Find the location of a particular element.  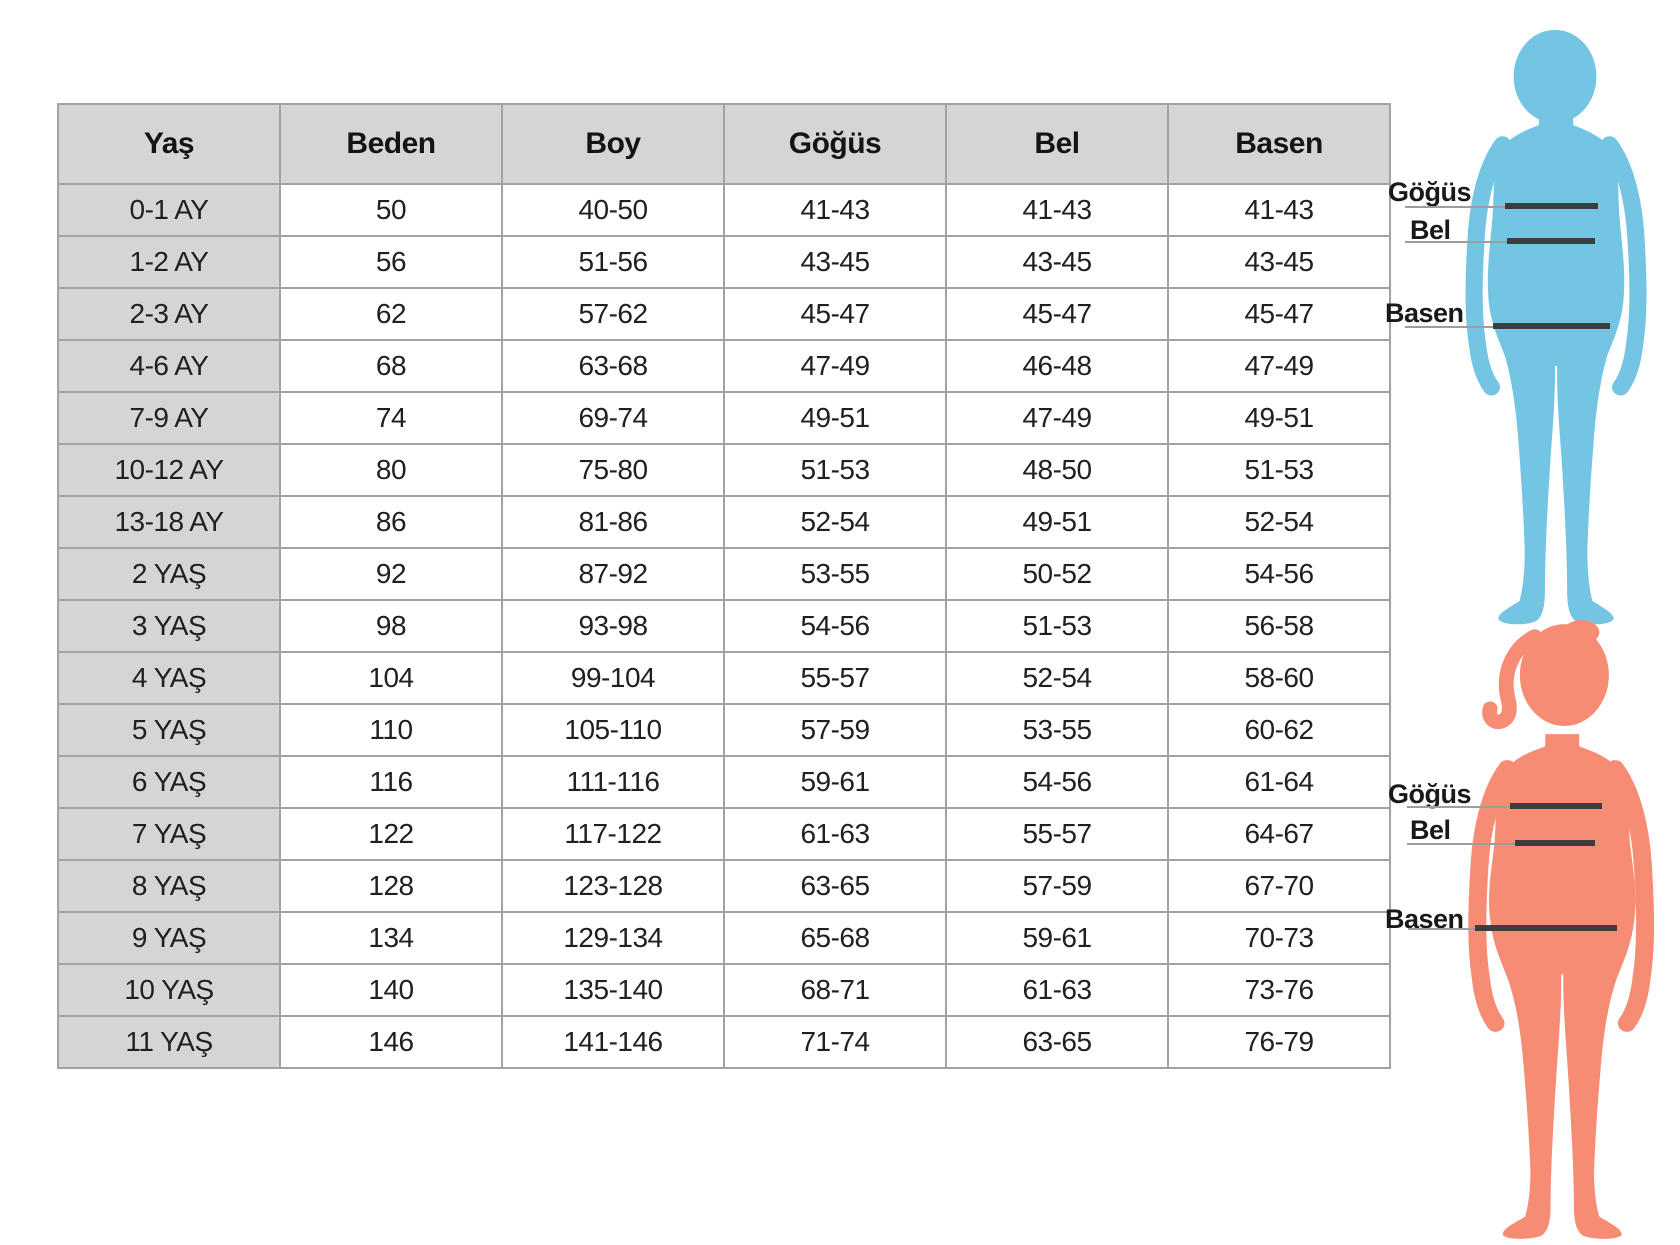

data-cell: 55-57 is located at coordinates (1057, 834).